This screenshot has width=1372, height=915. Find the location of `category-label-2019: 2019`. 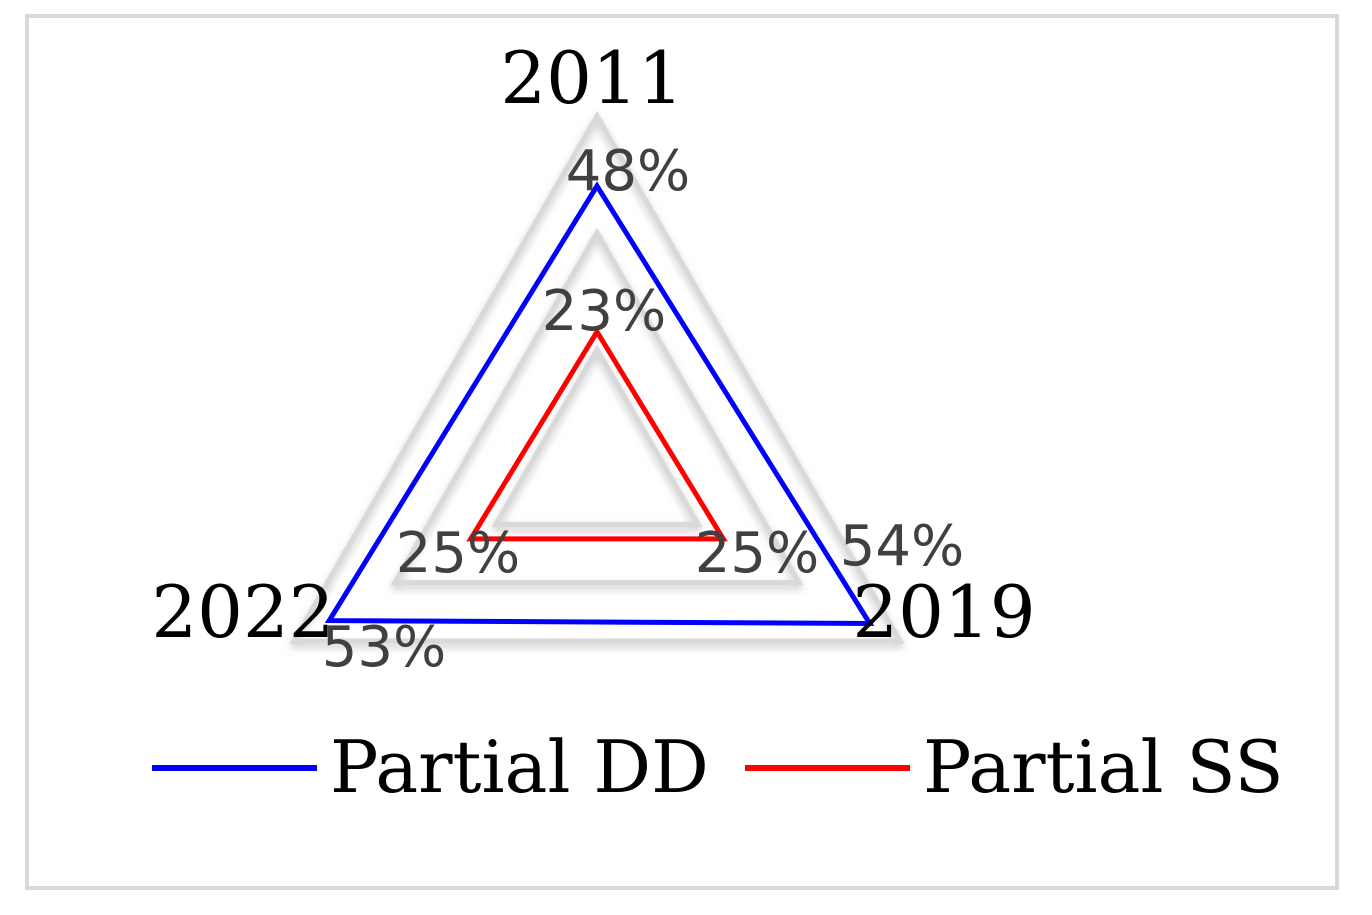

category-label-2019: 2019 is located at coordinates (943, 612).